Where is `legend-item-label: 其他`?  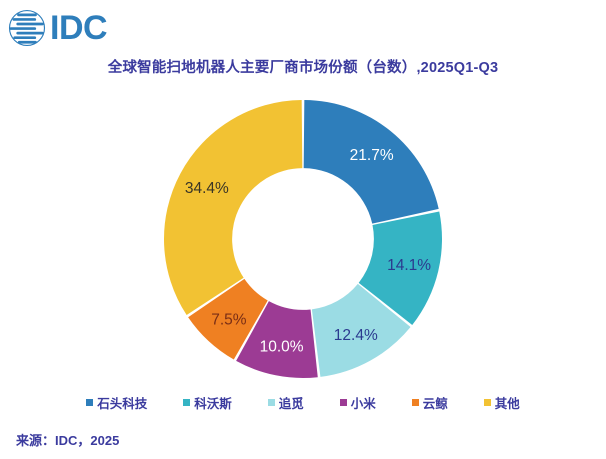
legend-item-label: 其他 is located at coordinates (507, 404).